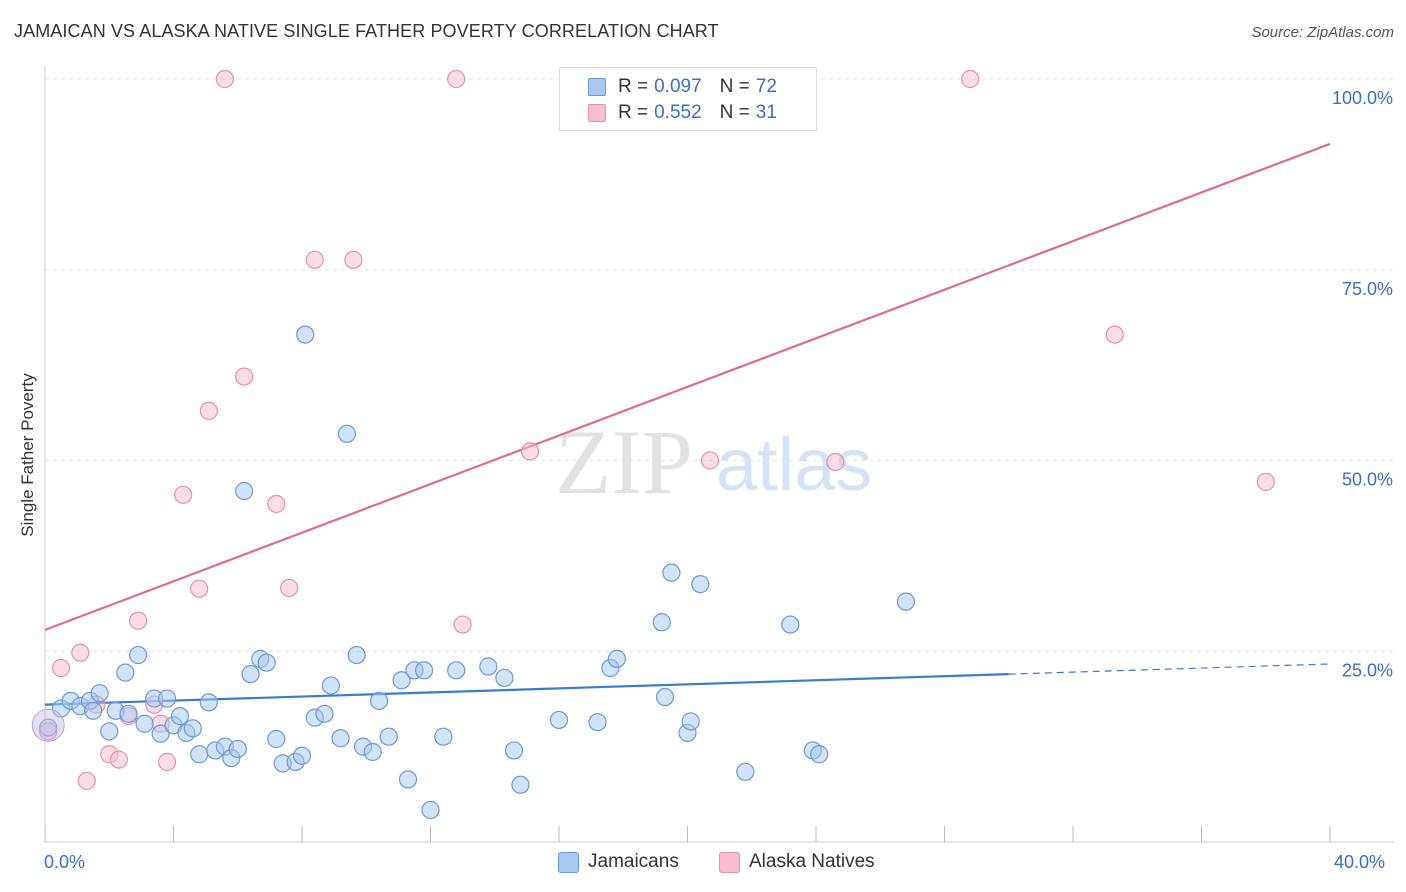 This screenshot has height=892, width=1406. I want to click on y-tick-label: 100.0%, so click(1362, 98).